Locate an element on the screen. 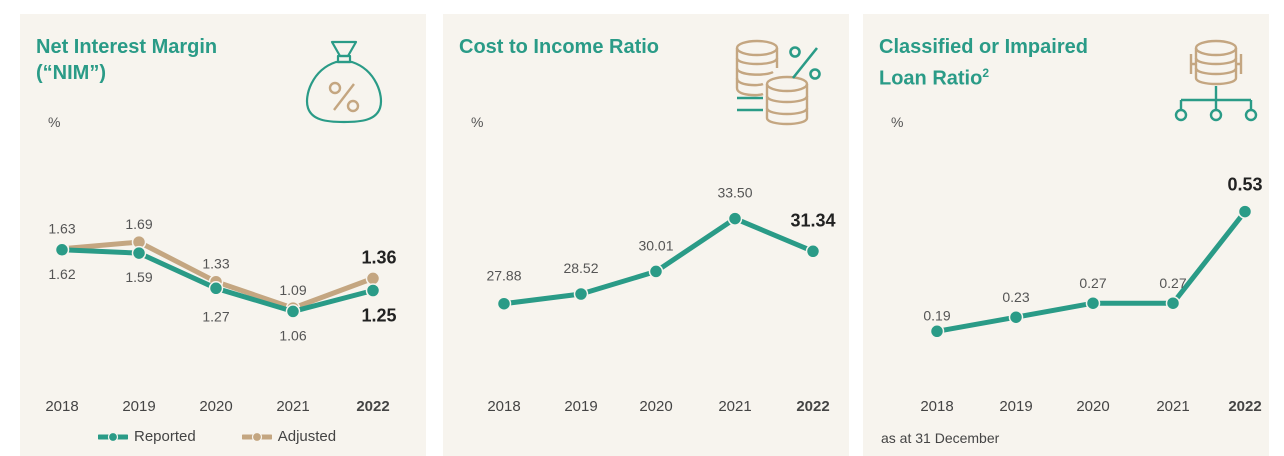 This screenshot has width=1284, height=456. cost-income-title: Cost to Income Ratio is located at coordinates (584, 47).